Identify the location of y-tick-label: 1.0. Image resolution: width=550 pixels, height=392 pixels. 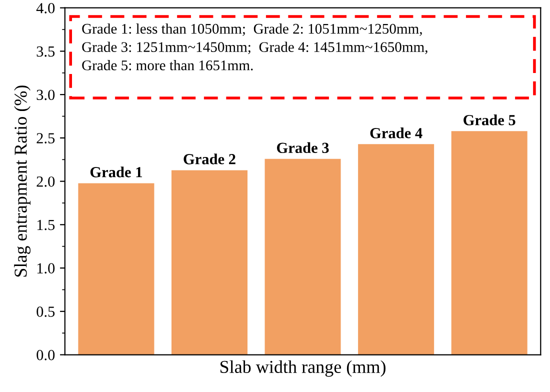
(46, 268).